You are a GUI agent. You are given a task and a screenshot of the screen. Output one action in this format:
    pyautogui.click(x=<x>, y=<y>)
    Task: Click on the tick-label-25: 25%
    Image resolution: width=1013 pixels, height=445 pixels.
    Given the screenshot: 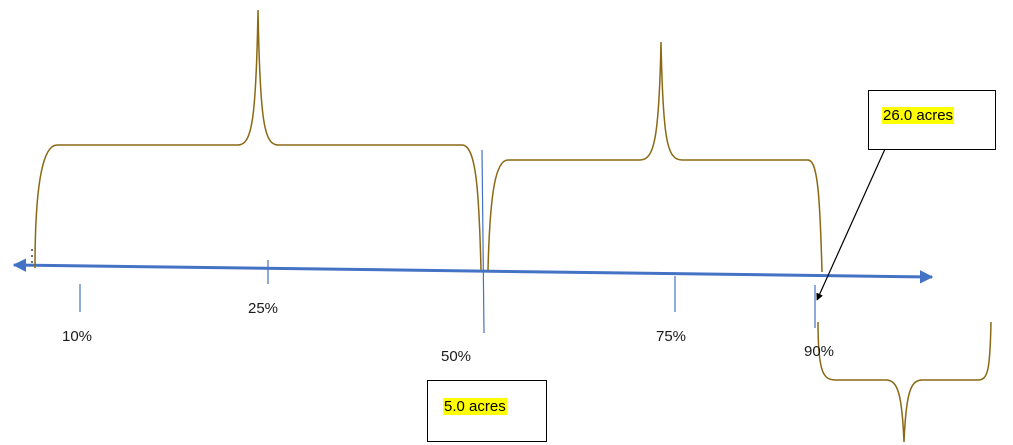 What is the action you would take?
    pyautogui.click(x=263, y=308)
    